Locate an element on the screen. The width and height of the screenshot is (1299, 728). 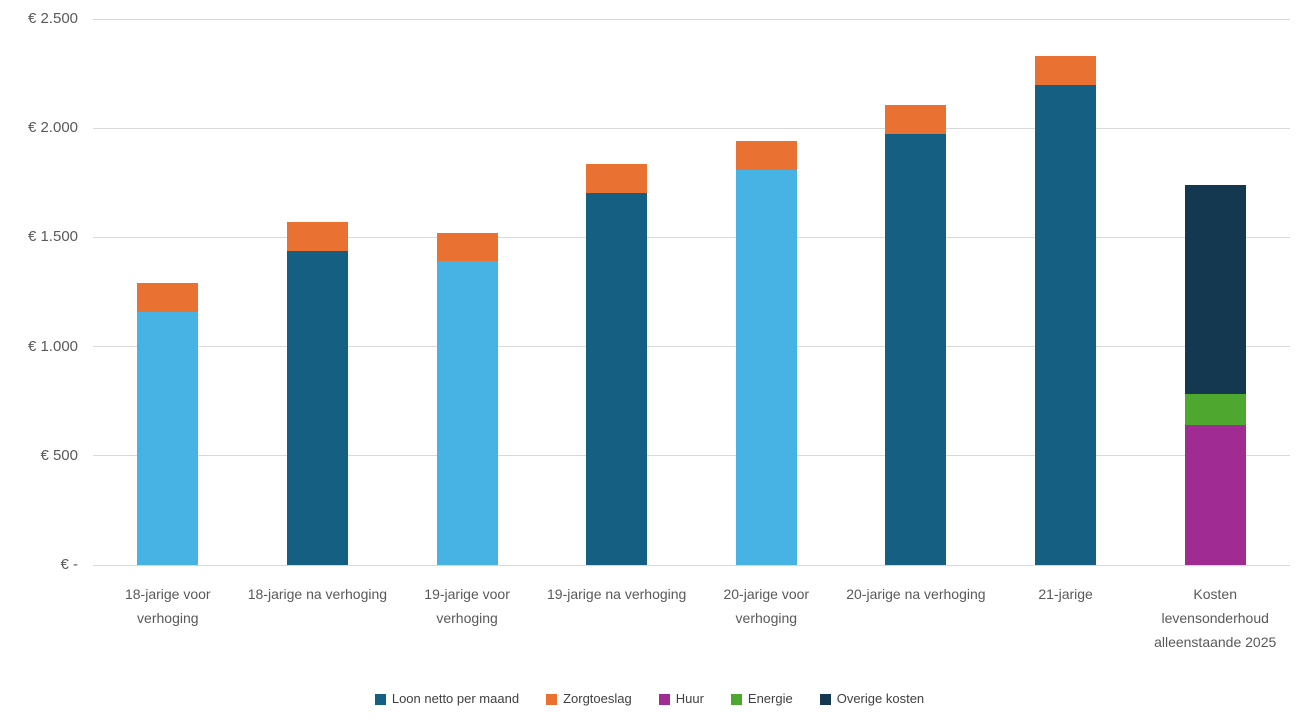
y-tick-label: € 2.500 is located at coordinates (52, 18).